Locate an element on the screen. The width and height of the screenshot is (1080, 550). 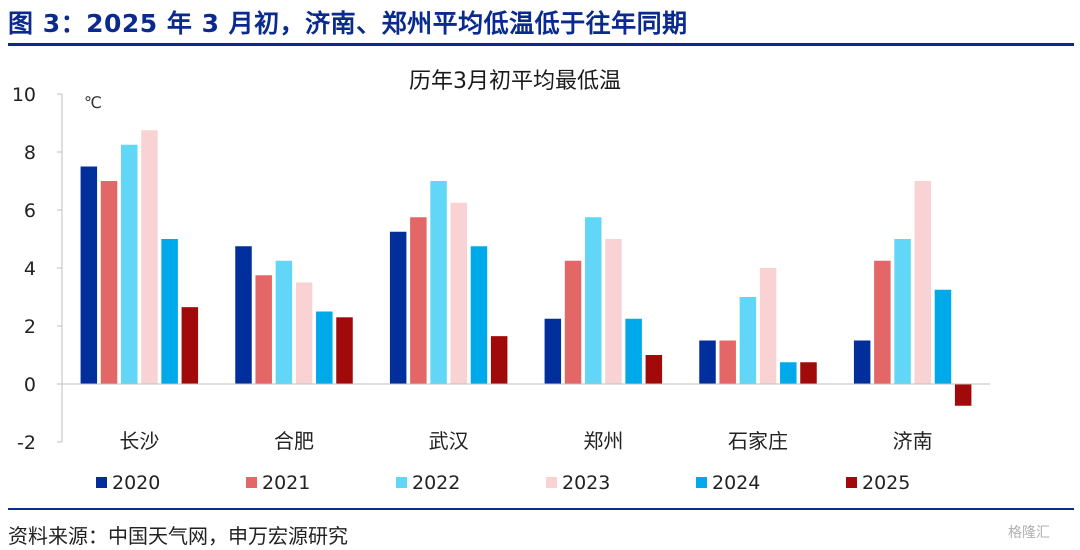
x-category-label: 济南 is located at coordinates (913, 441).